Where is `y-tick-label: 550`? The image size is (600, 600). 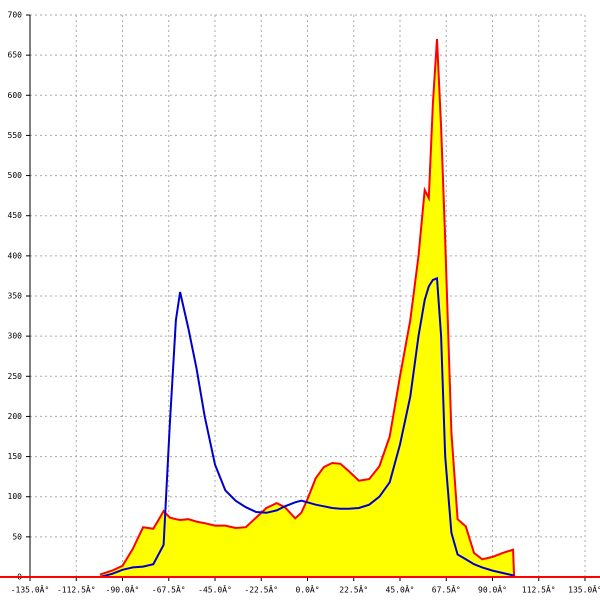
y-tick-label: 550 is located at coordinates (15, 135).